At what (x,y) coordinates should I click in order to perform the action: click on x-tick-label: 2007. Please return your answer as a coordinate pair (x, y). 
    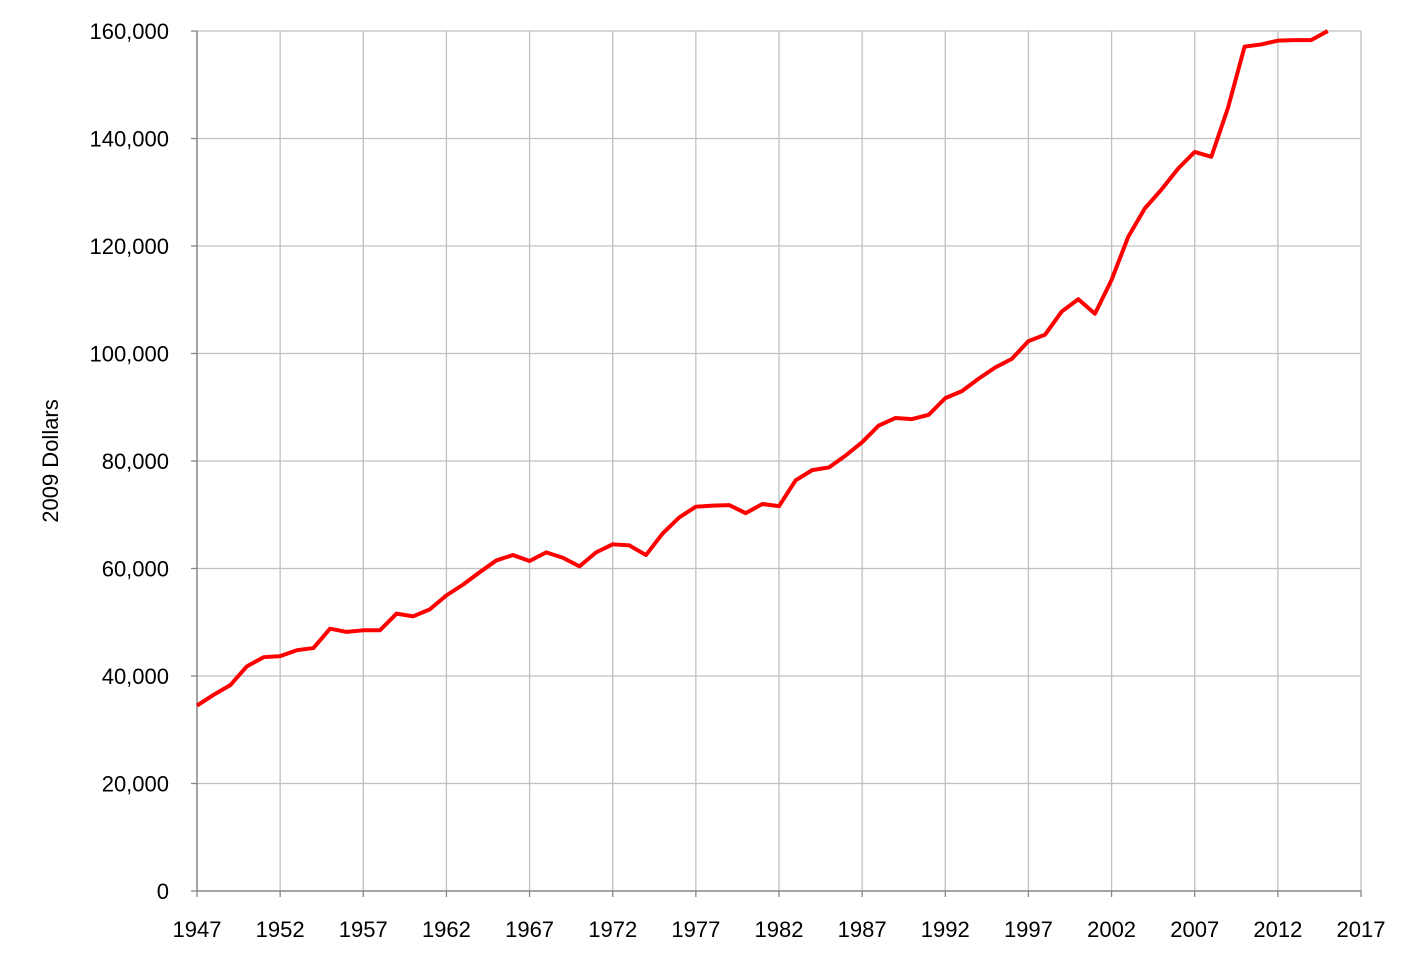
    Looking at the image, I should click on (1194, 929).